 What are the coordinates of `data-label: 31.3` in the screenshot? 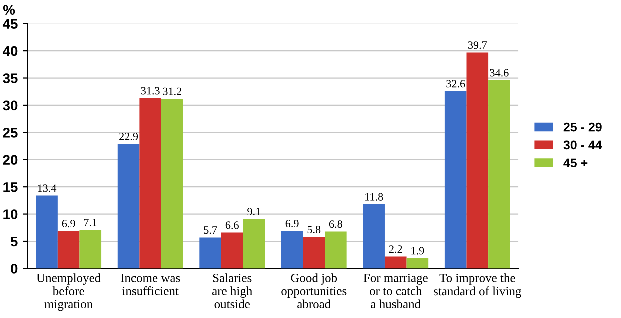 It's located at (150, 91).